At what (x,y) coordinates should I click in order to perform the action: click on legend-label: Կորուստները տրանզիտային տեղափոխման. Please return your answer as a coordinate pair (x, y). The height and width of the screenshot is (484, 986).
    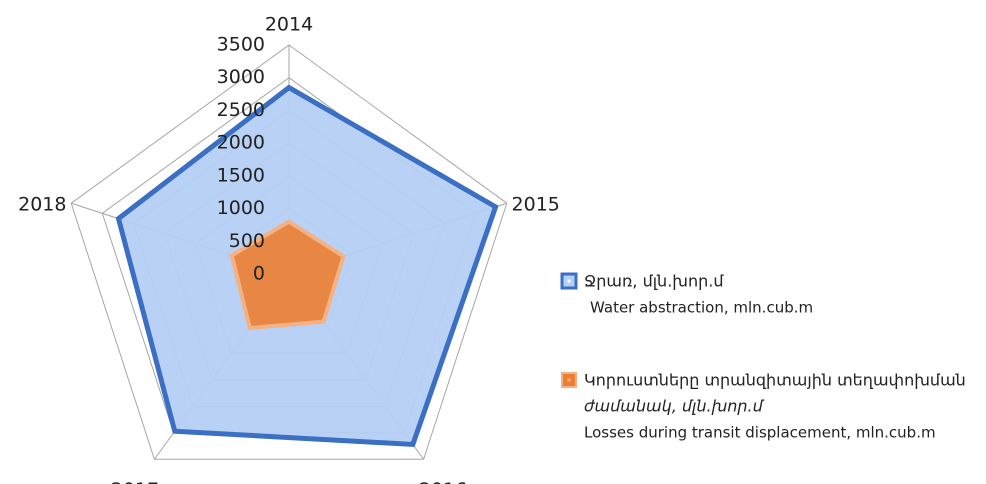
    Looking at the image, I should click on (775, 380).